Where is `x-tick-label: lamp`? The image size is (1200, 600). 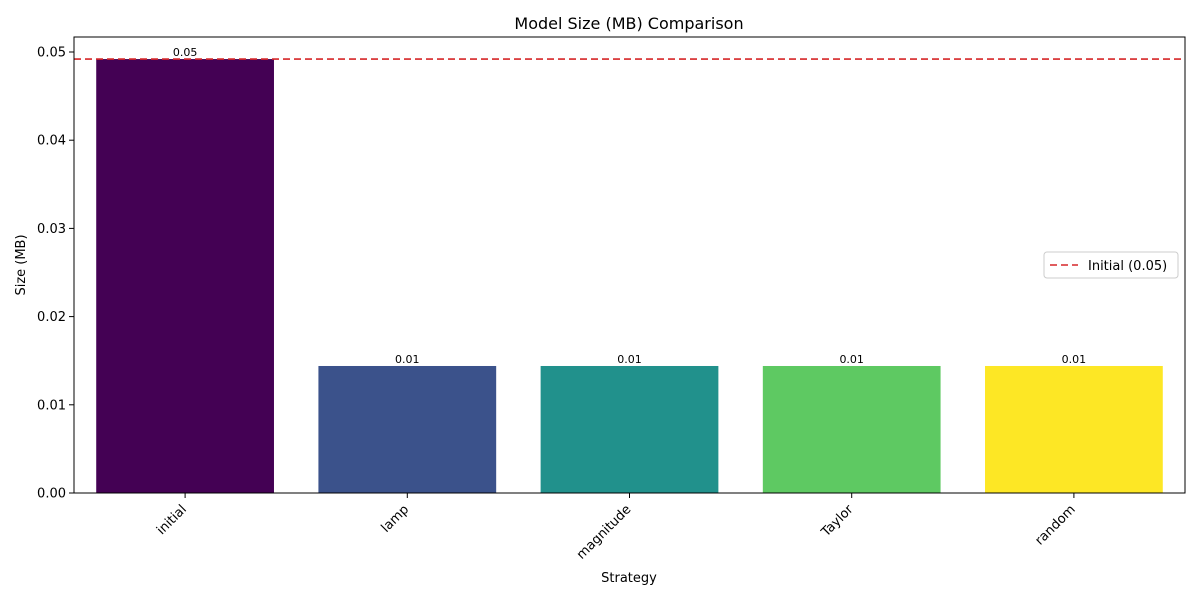
x-tick-label: lamp is located at coordinates (396, 519).